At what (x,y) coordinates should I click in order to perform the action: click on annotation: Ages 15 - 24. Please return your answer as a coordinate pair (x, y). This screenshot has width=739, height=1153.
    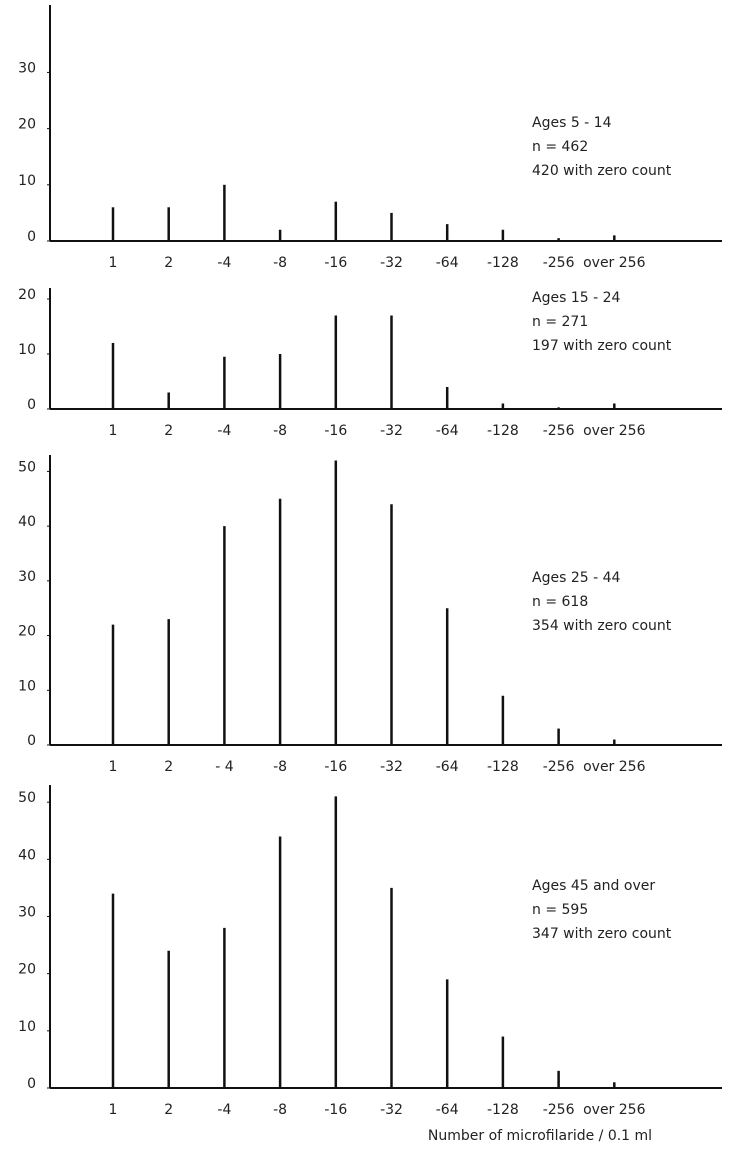
    Looking at the image, I should click on (576, 298).